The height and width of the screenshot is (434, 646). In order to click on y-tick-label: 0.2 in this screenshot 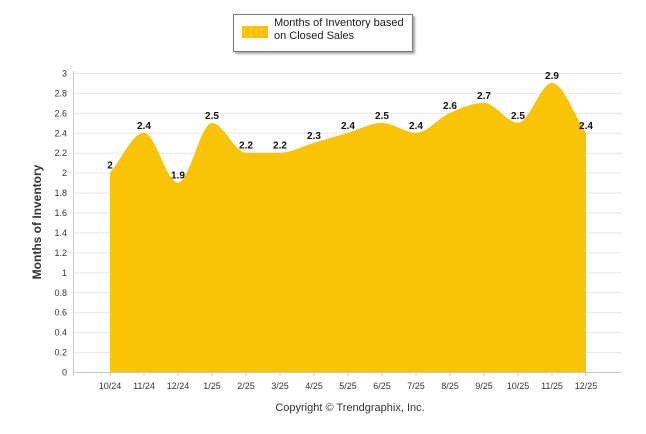, I will do `click(60, 353)`.